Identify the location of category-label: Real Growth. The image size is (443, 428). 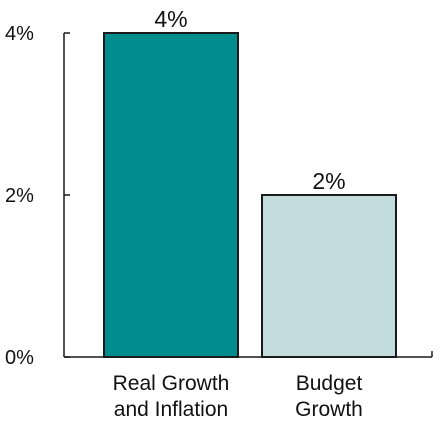
(171, 383).